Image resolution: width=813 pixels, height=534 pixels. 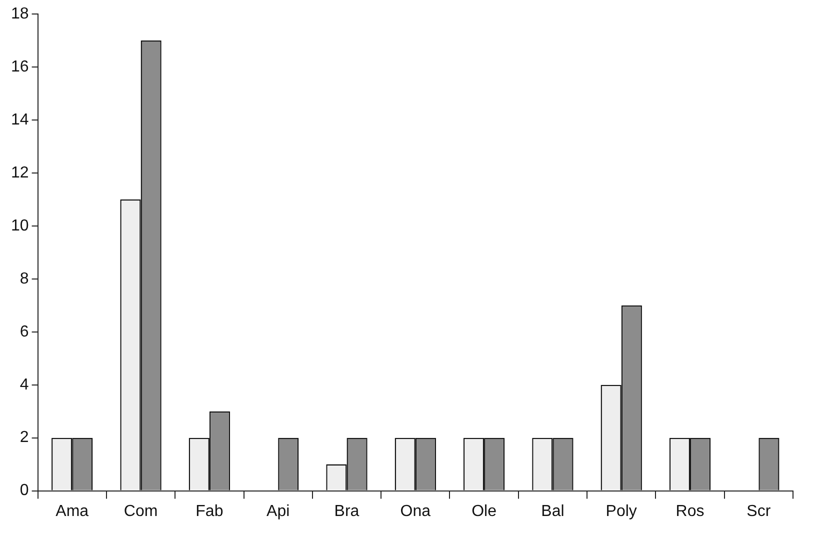 I want to click on x-tick-label: Ole, so click(x=484, y=511).